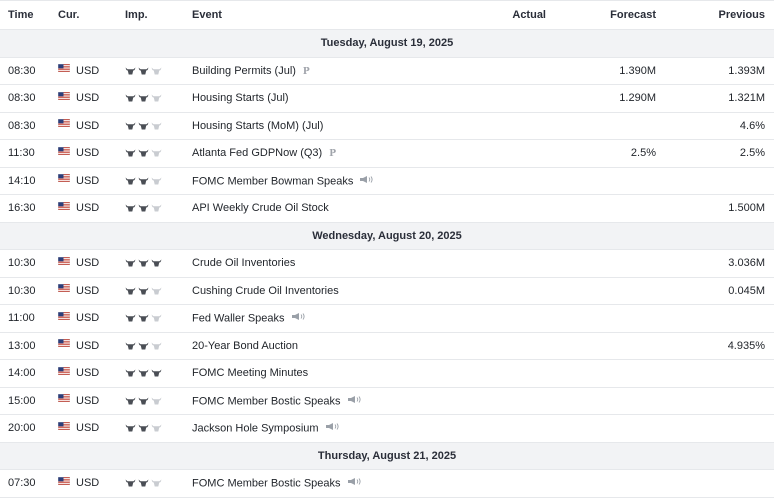 The width and height of the screenshot is (774, 498). I want to click on event-cell: FOMC Member Bostic Speaks, so click(277, 483).